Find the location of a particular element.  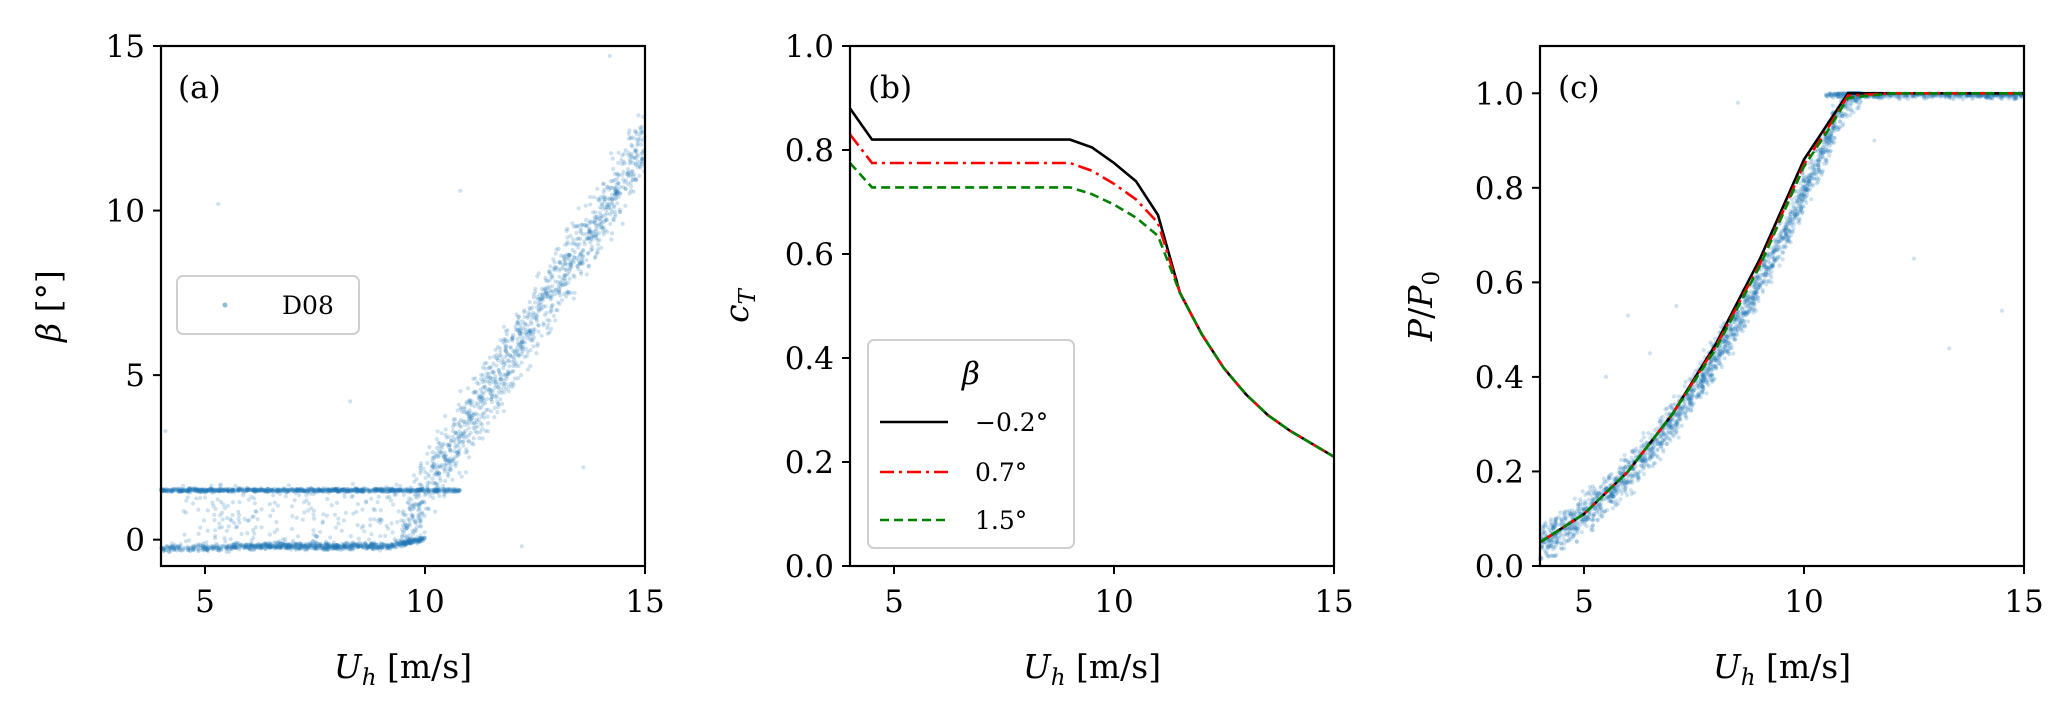

y-tick-label: 0.2 is located at coordinates (809, 463).